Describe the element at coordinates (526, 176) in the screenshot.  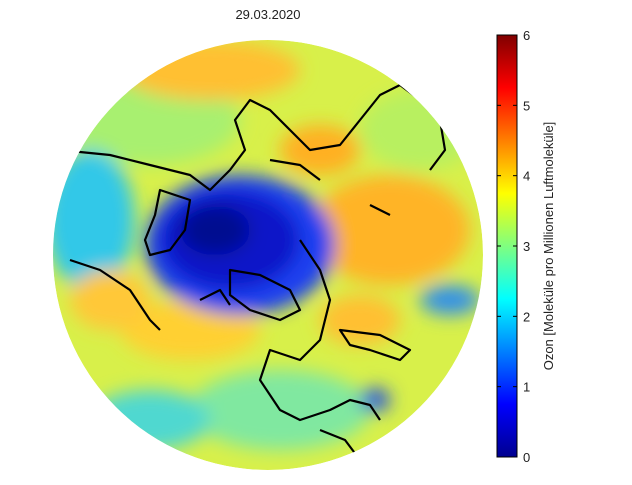
I see `colorbar-tick-label: 4` at that location.